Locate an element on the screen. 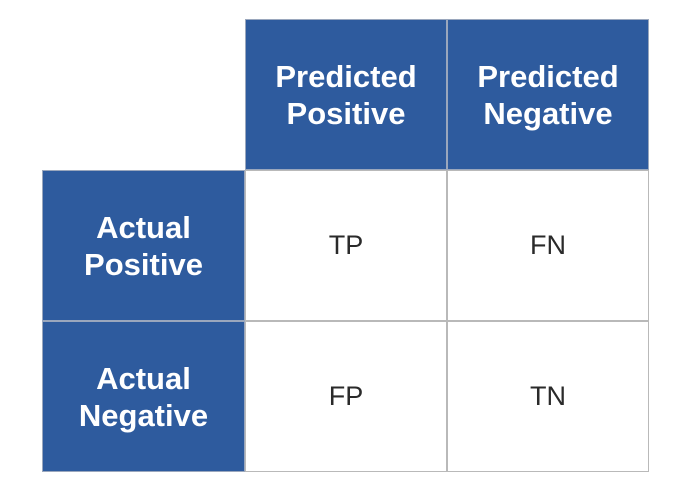  row-header-actual-positive: Actual Positive is located at coordinates (143, 245).